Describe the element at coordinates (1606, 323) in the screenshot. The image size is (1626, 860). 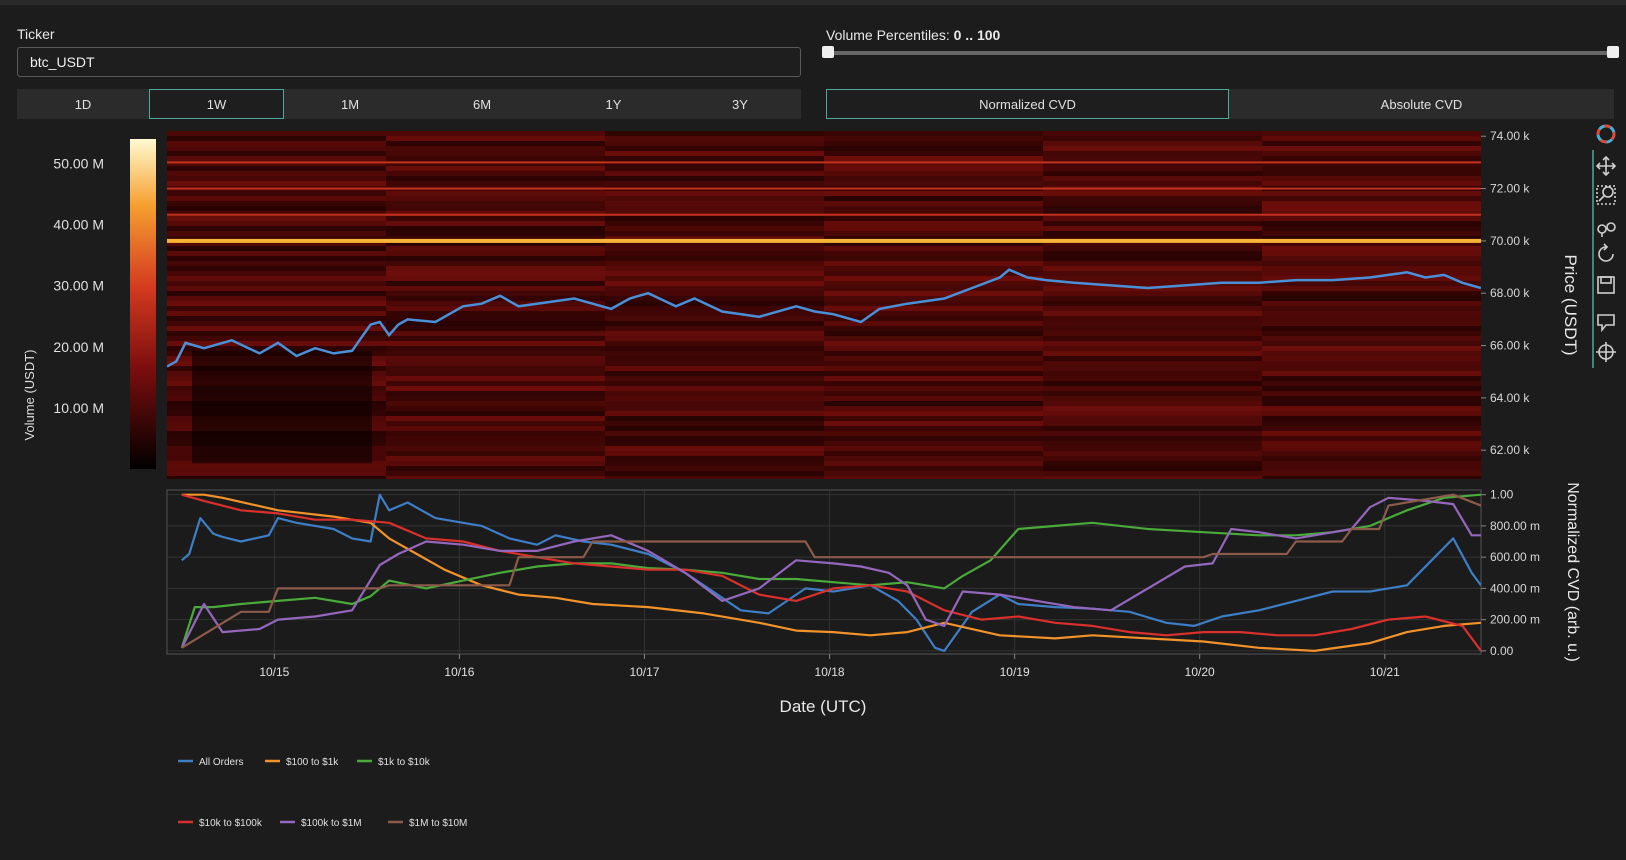
I see `hover-closest-icon` at that location.